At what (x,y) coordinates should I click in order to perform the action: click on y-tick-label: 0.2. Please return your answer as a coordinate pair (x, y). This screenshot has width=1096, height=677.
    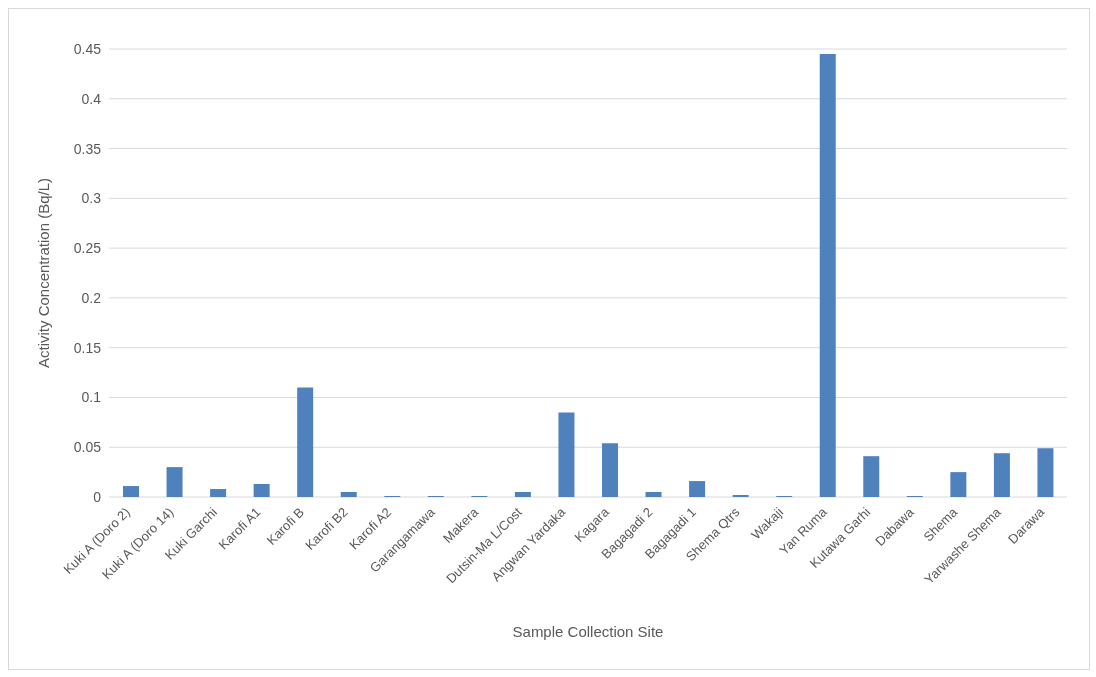
    Looking at the image, I should click on (91, 297).